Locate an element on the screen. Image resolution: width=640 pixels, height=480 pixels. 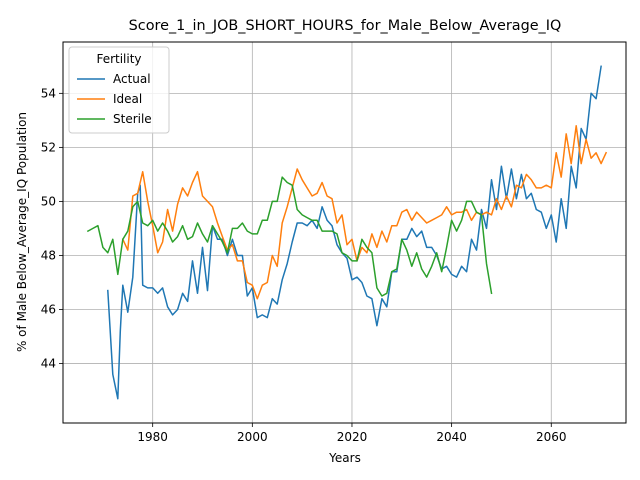
y-tick-label: 46 is located at coordinates (48, 310).